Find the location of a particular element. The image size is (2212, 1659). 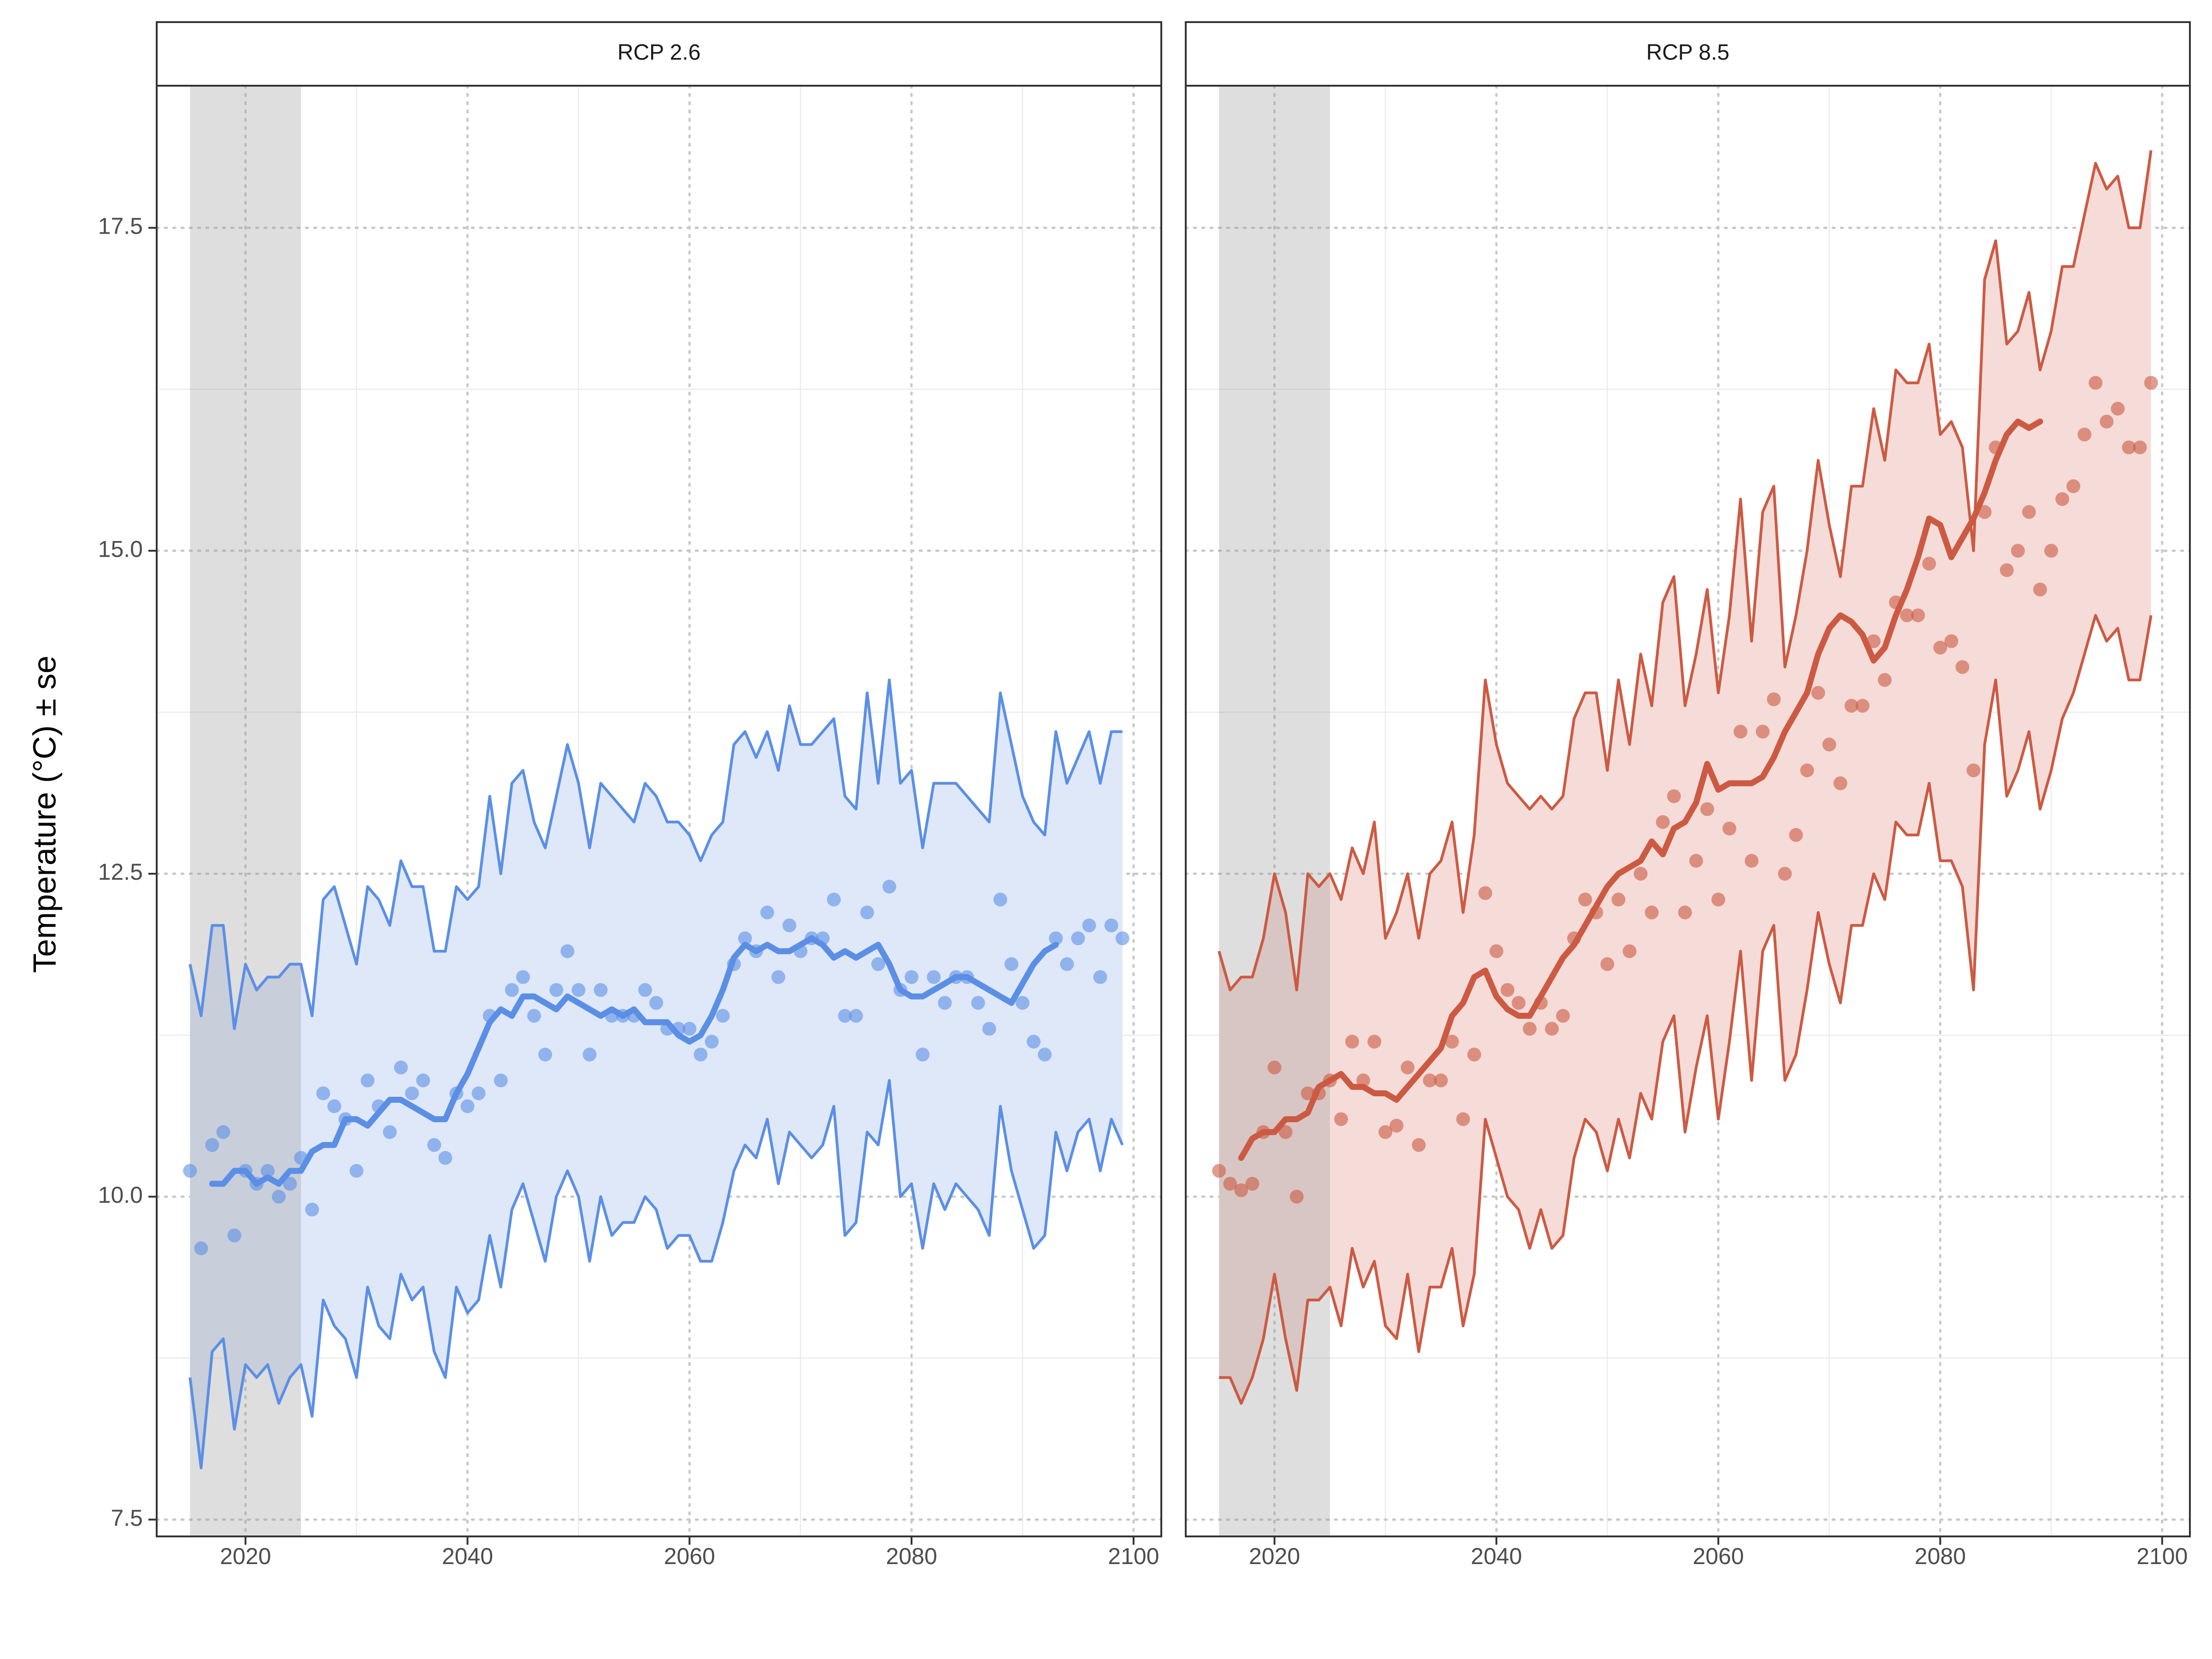

y-tick-label: 17.5 is located at coordinates (120, 226).